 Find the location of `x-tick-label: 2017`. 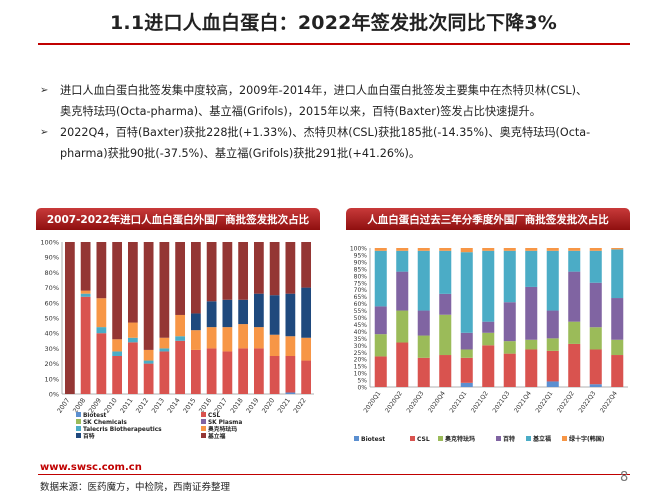

x-tick-label: 2017 is located at coordinates (221, 406).